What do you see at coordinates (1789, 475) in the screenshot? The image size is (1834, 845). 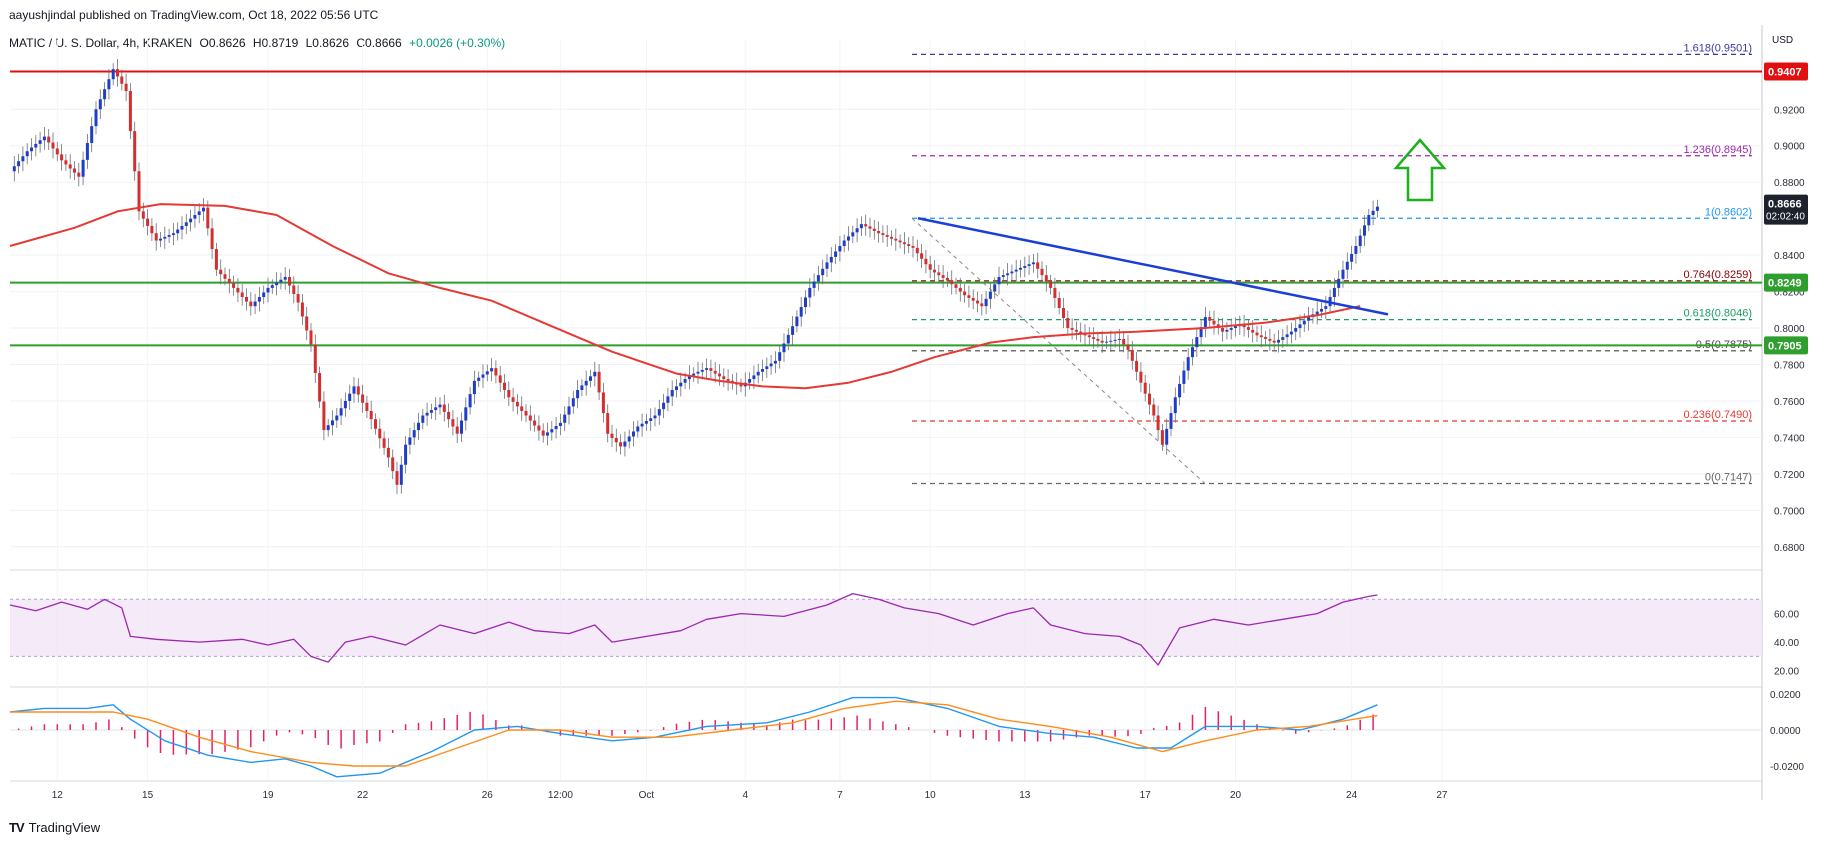 I see `price-tick-label: 0.7200` at bounding box center [1789, 475].